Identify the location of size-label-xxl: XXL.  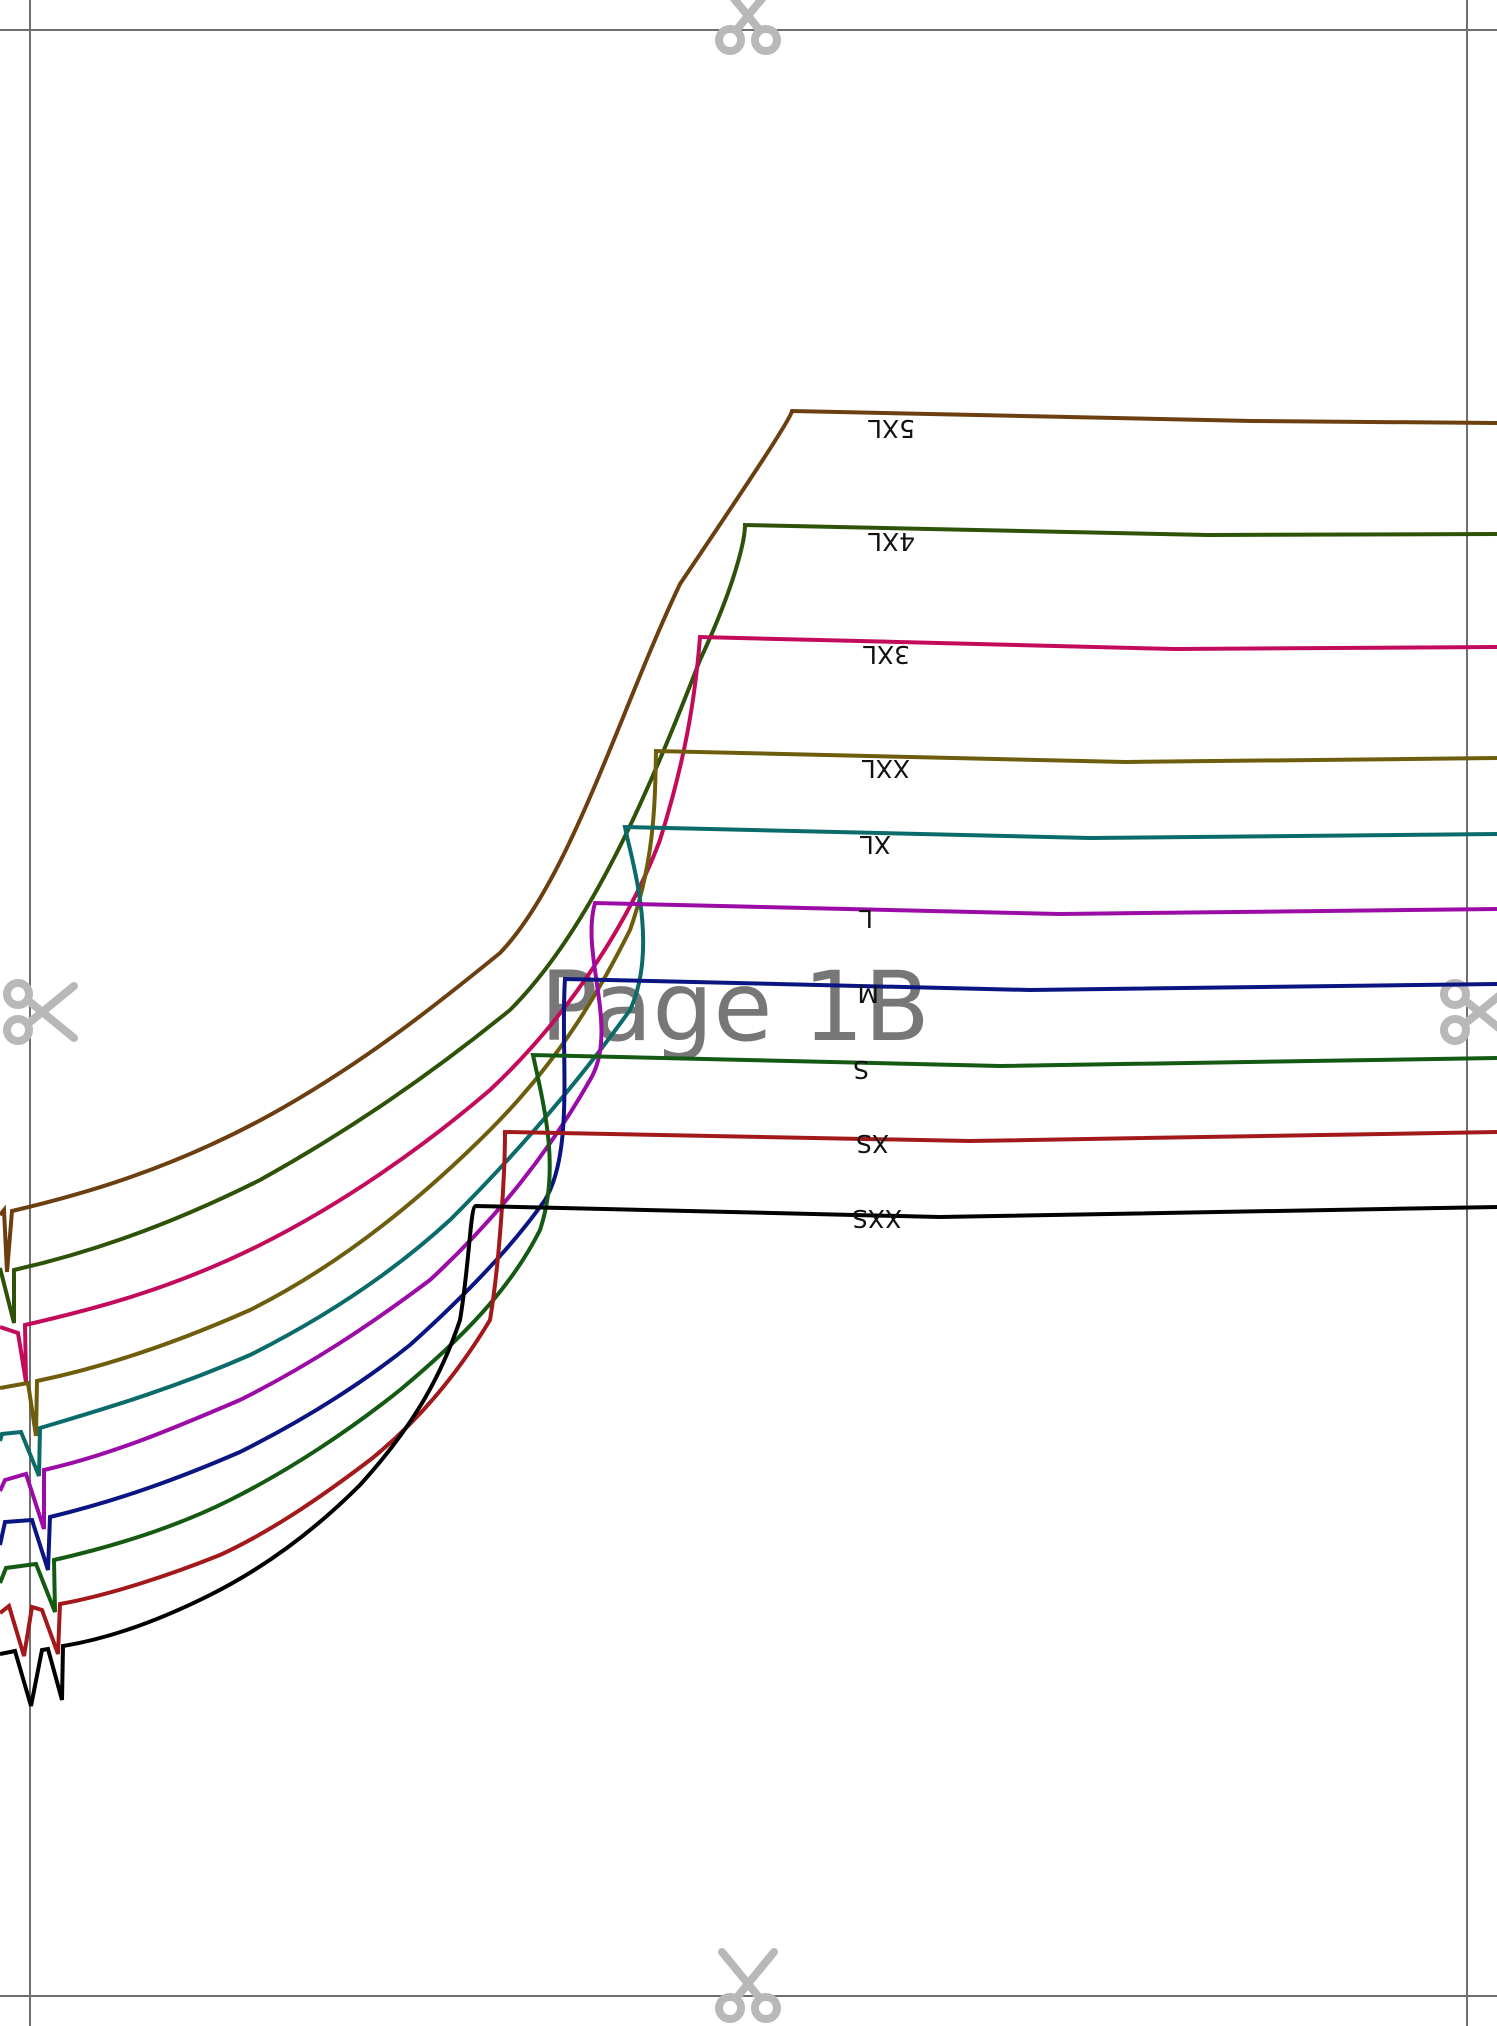
(886, 768).